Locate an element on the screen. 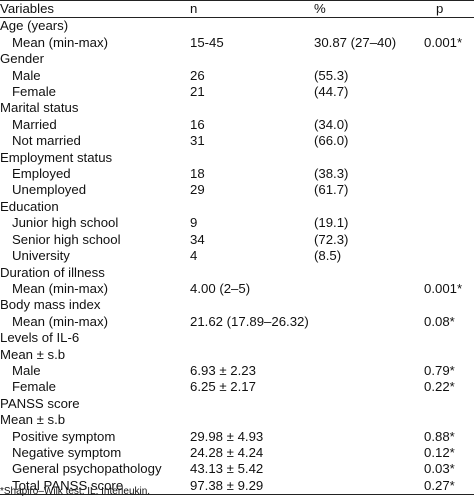 The width and height of the screenshot is (474, 500). row-p-value: 0.27* is located at coordinates (439, 485).